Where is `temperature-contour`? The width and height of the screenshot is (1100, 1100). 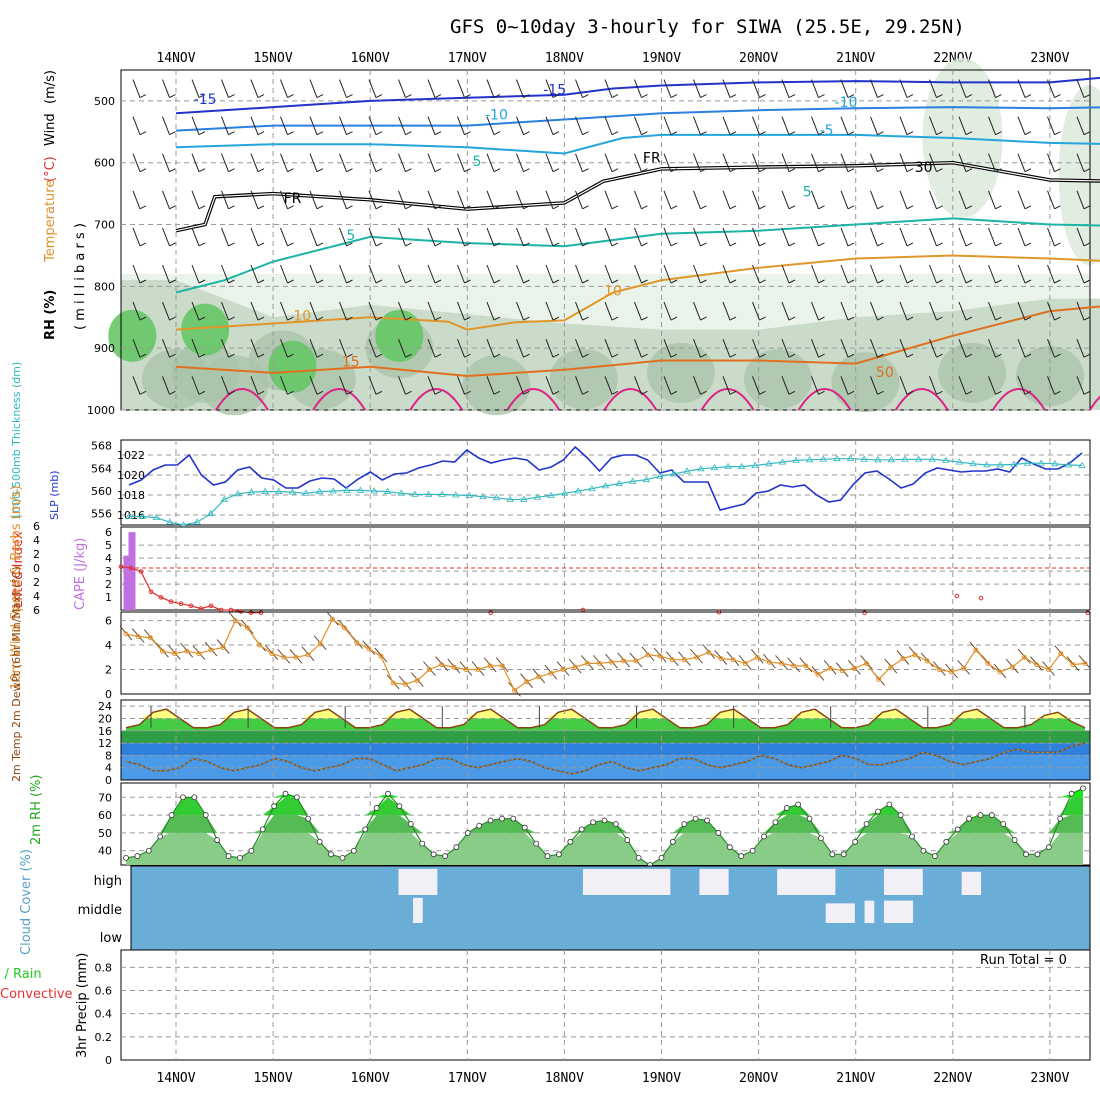 temperature-contour is located at coordinates (637, 119).